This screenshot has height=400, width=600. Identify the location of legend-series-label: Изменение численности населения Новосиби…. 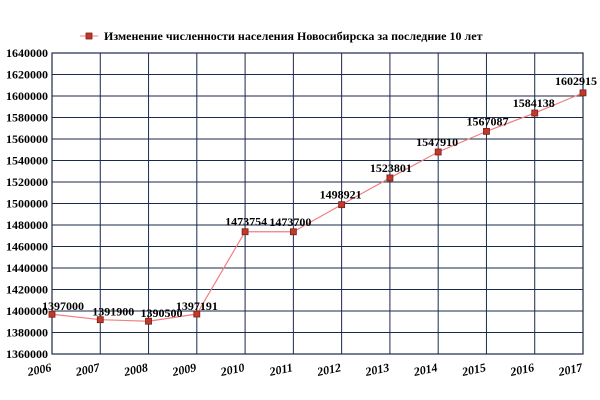
(293, 36).